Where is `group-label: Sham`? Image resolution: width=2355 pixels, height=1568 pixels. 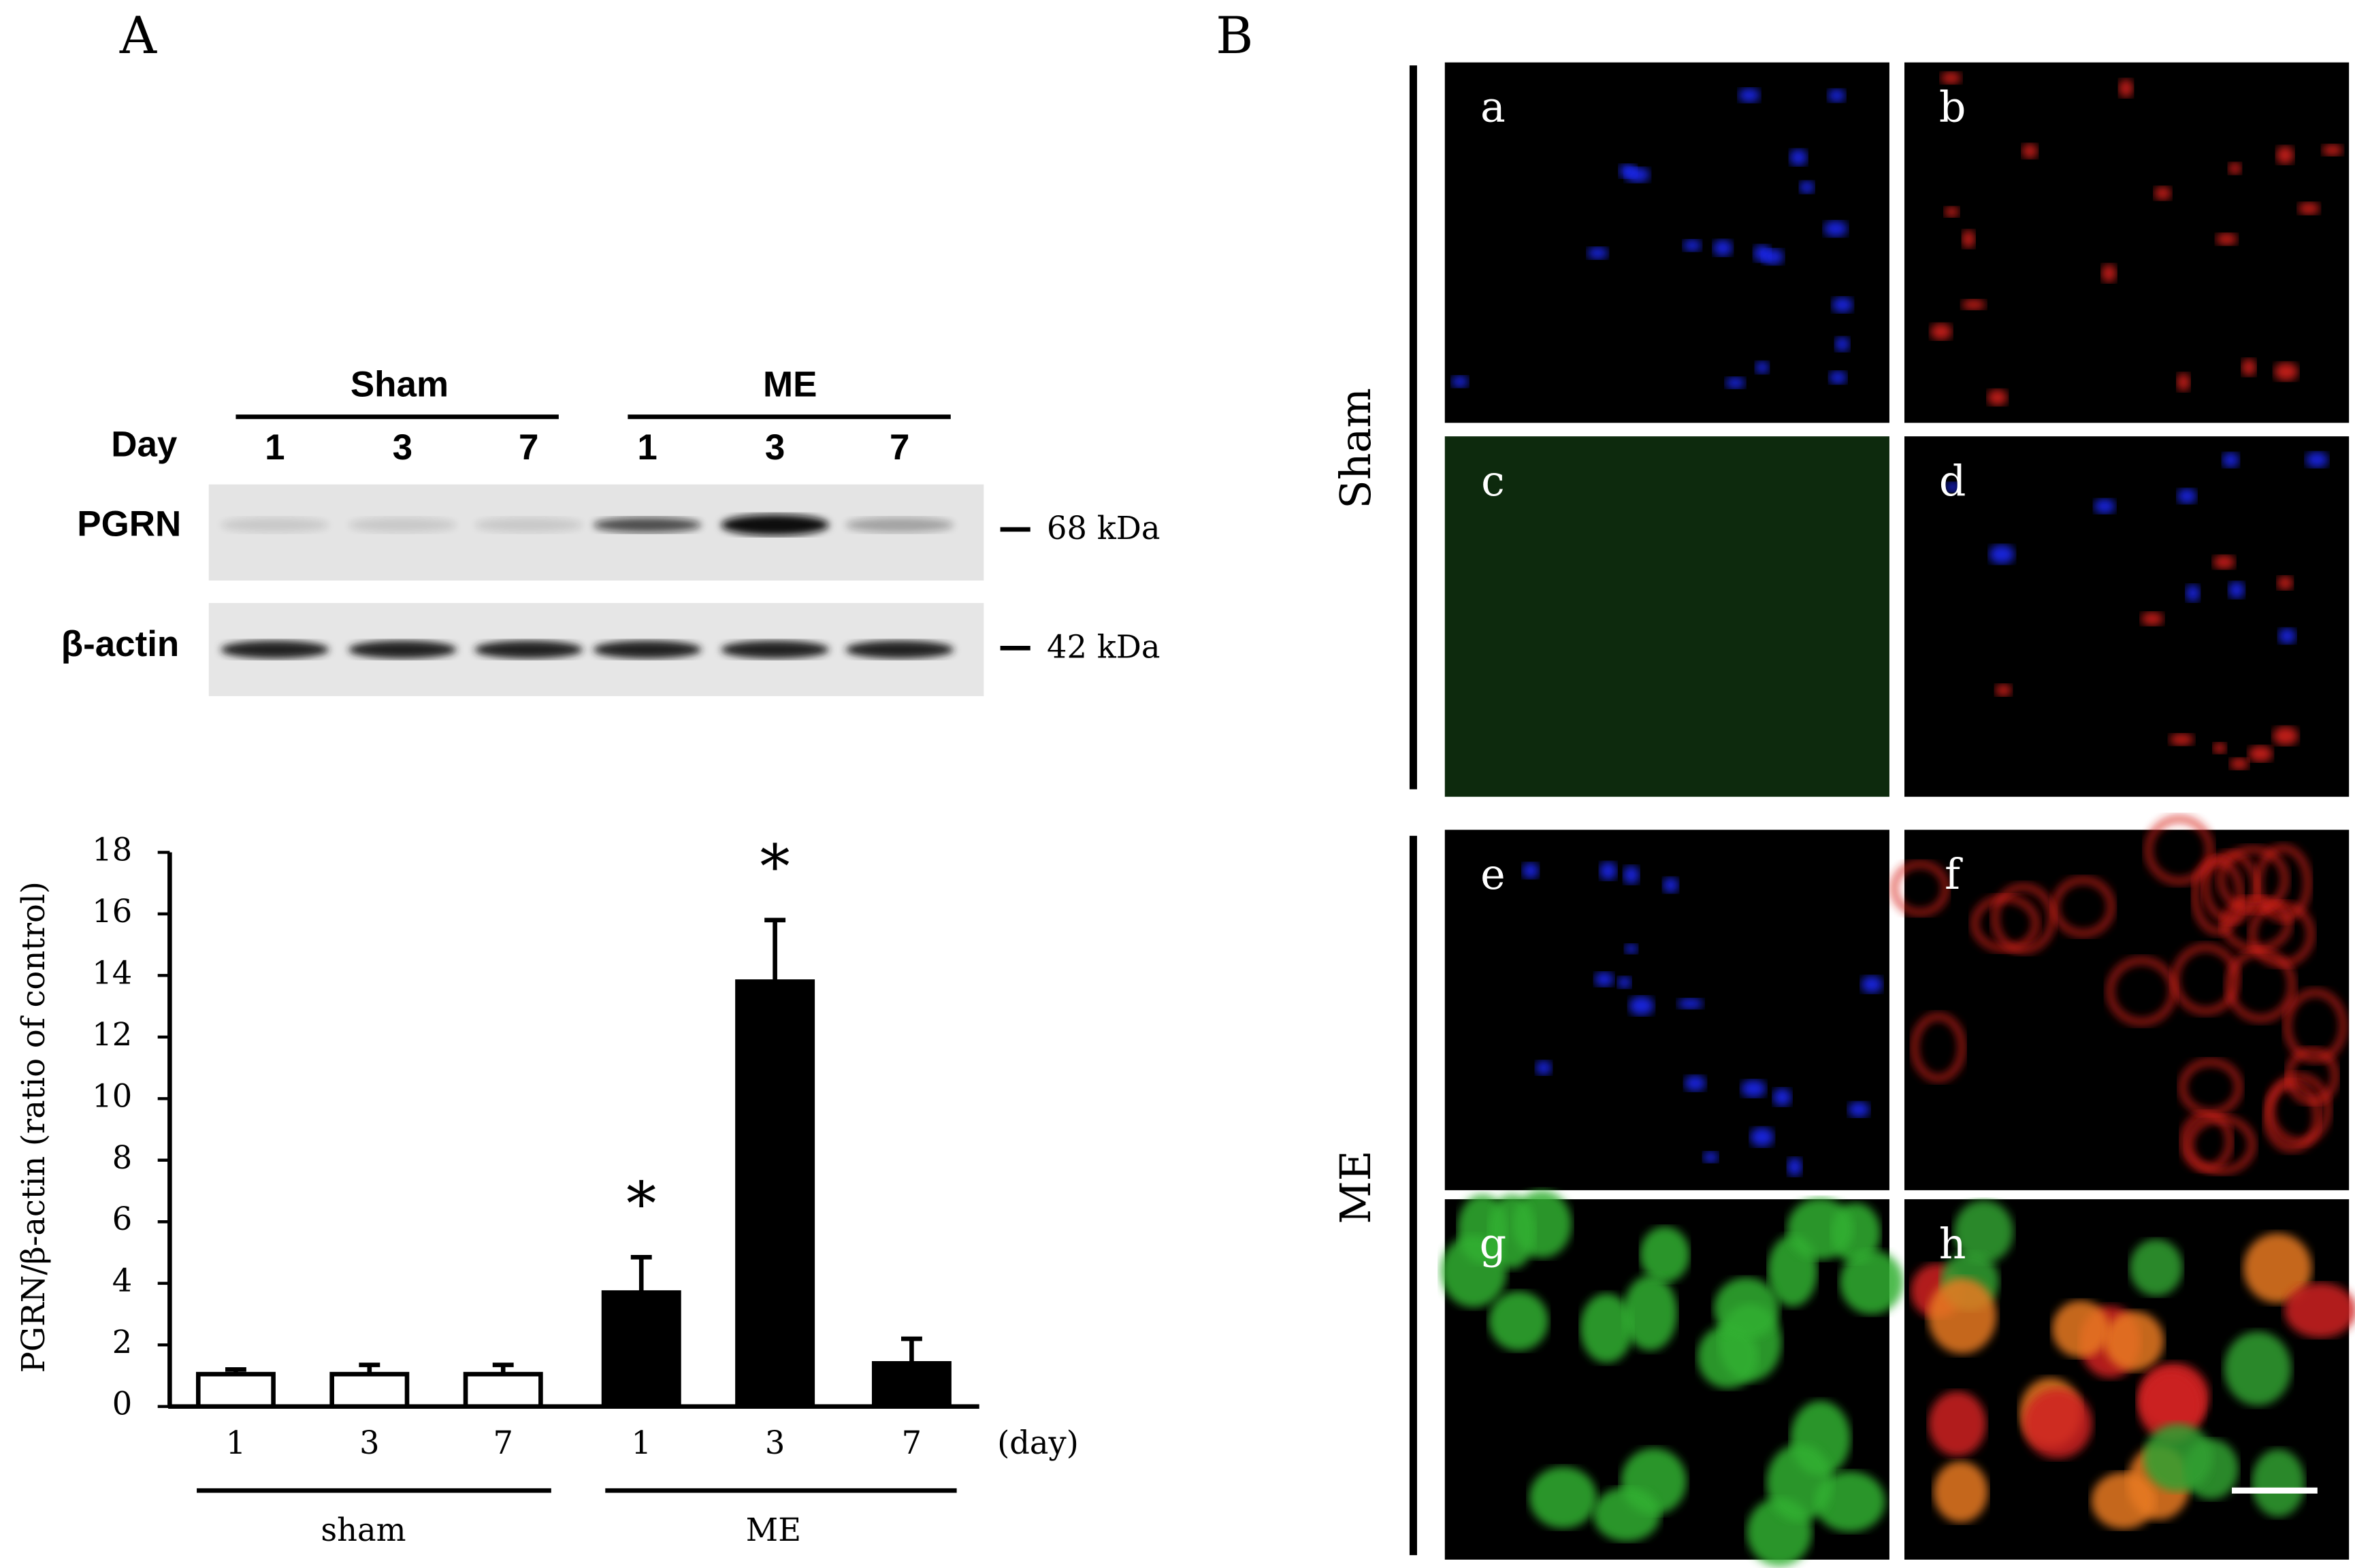 group-label: Sham is located at coordinates (400, 384).